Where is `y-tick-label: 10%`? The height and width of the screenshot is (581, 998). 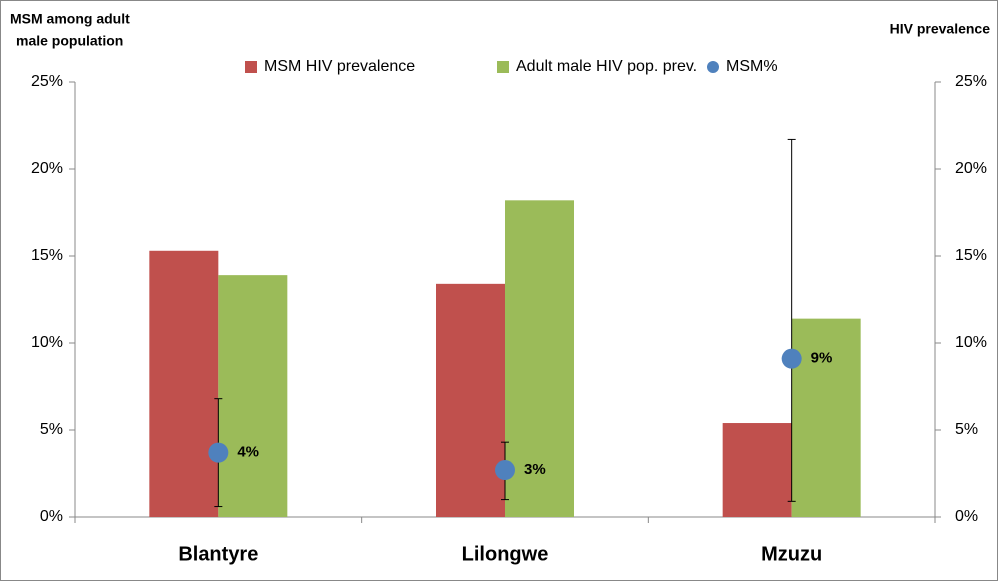 y-tick-label: 10% is located at coordinates (47, 342).